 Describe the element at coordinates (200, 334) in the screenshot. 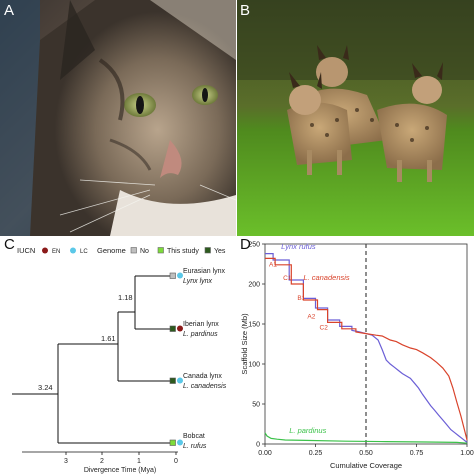

I see `taxon-latin-iberian: L. pardinus` at that location.